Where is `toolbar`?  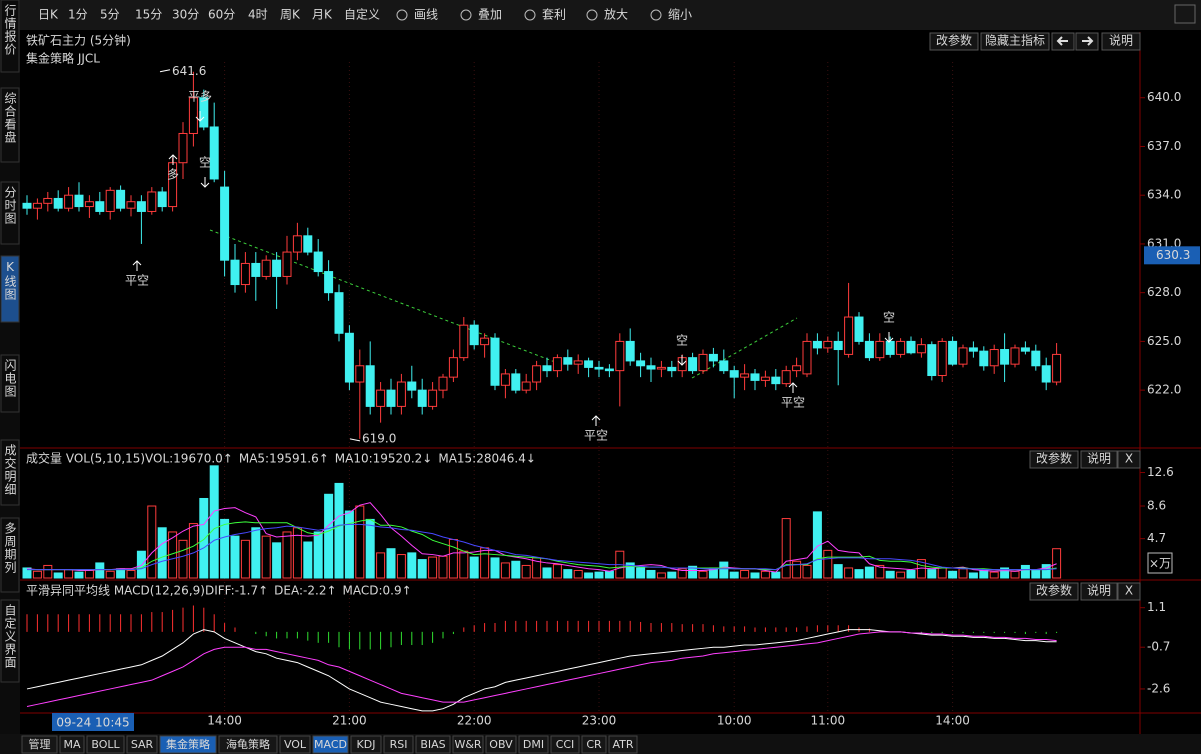 toolbar is located at coordinates (600, 15).